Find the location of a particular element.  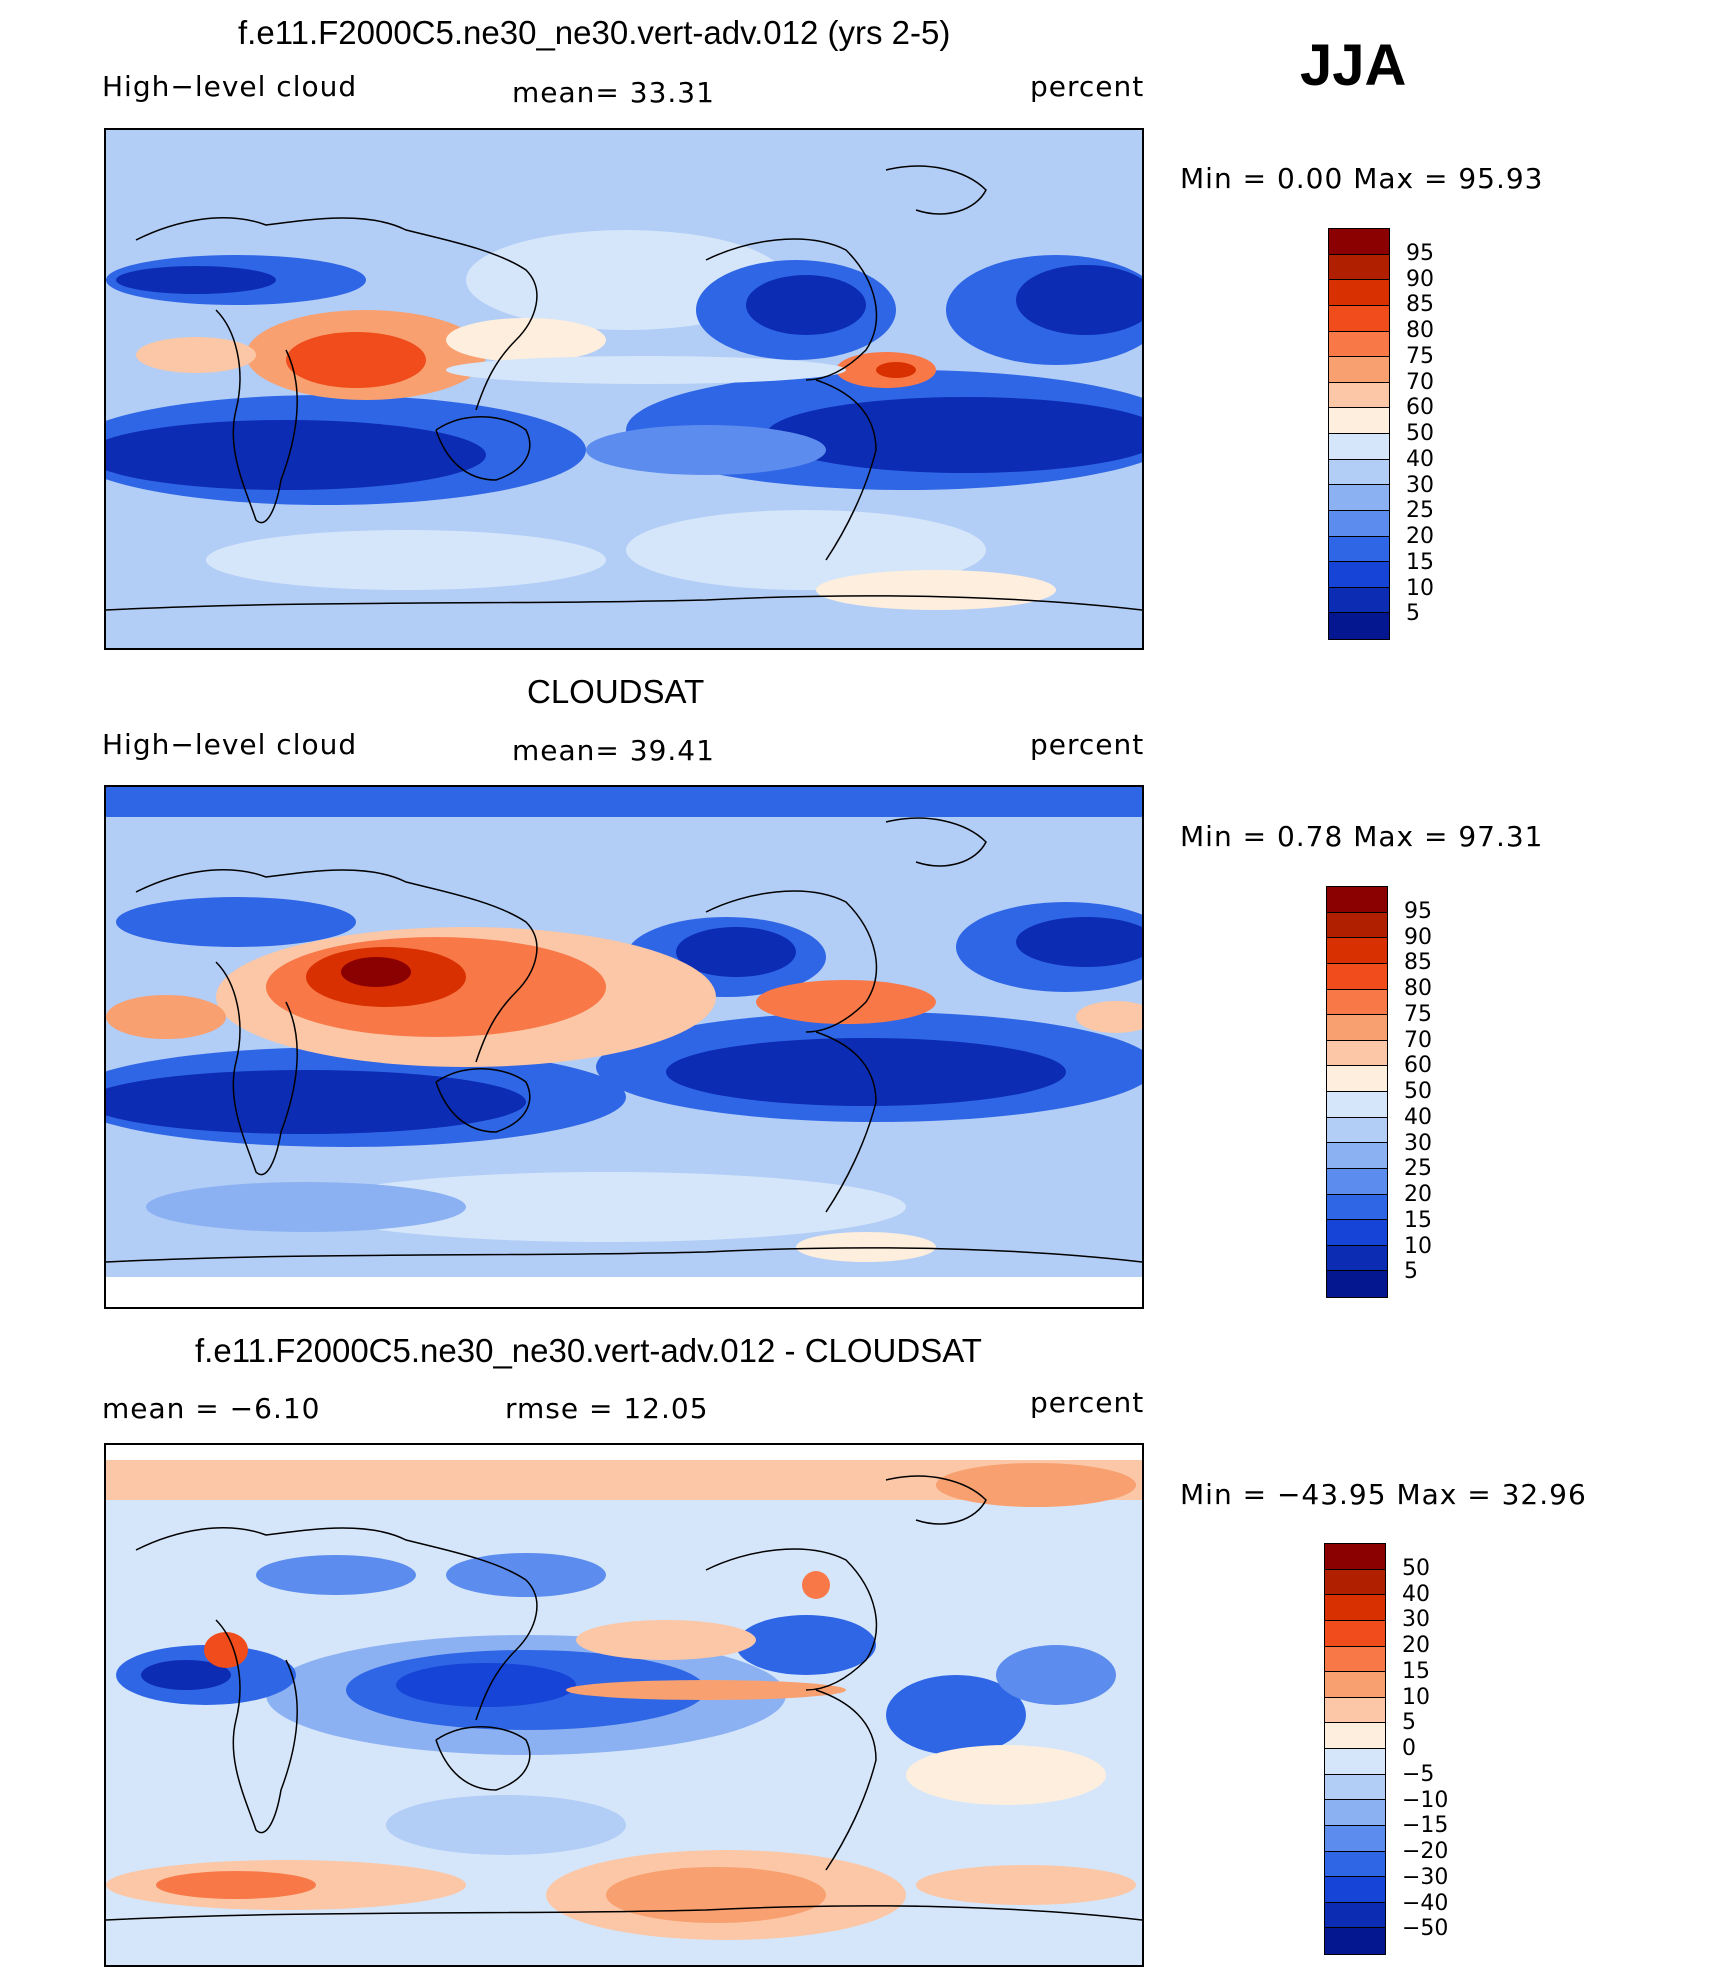

colorbar-tick-label: −10 is located at coordinates (1425, 1800).